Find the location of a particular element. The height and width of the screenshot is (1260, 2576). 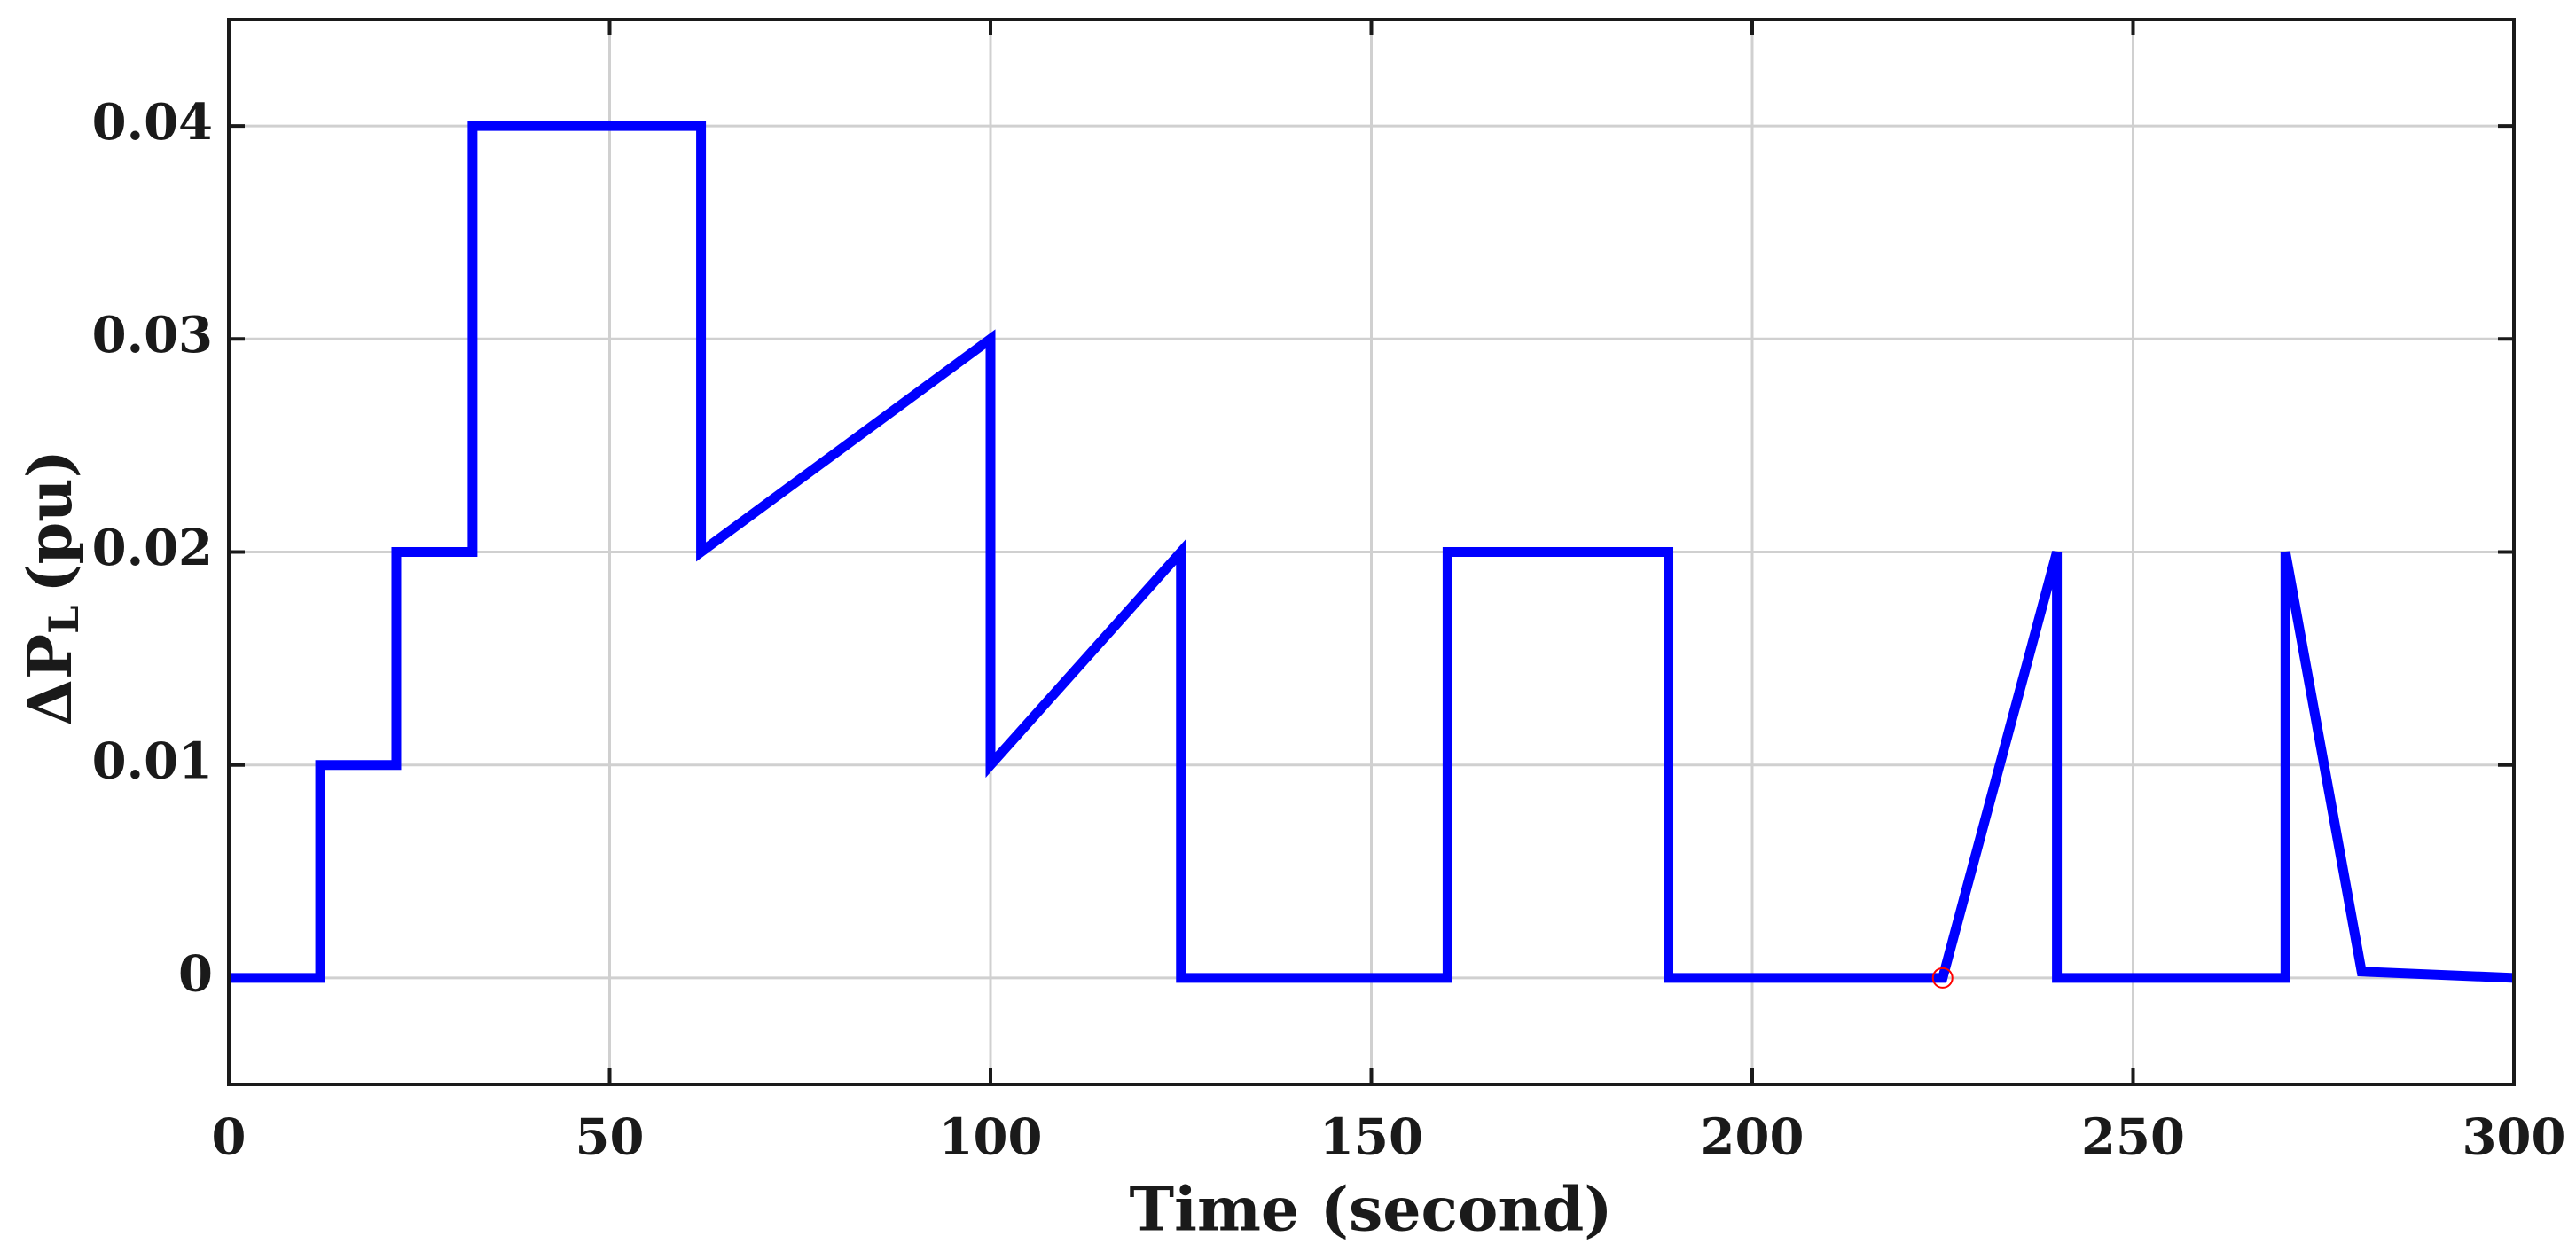

x-tick-label: 100 is located at coordinates (991, 1137).